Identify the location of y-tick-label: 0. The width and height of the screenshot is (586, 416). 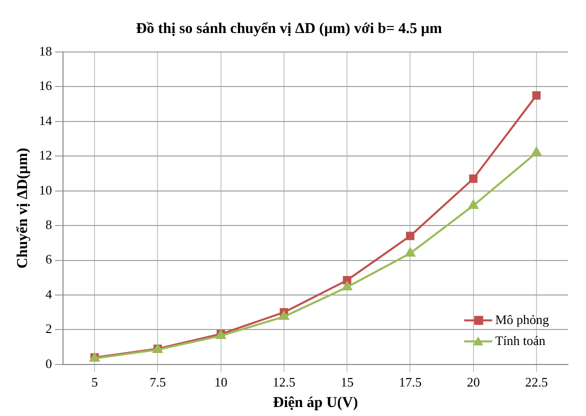
(49, 363).